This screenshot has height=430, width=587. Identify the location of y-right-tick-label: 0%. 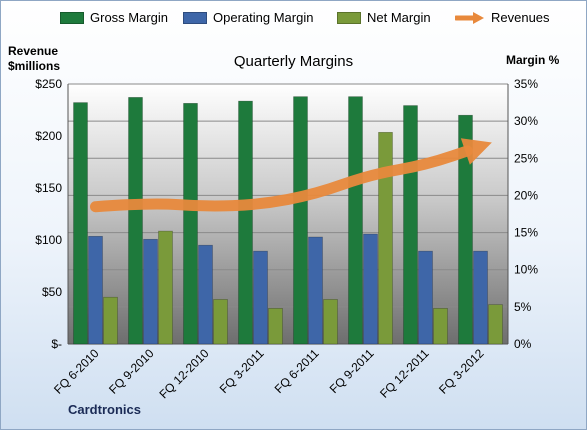
(523, 344).